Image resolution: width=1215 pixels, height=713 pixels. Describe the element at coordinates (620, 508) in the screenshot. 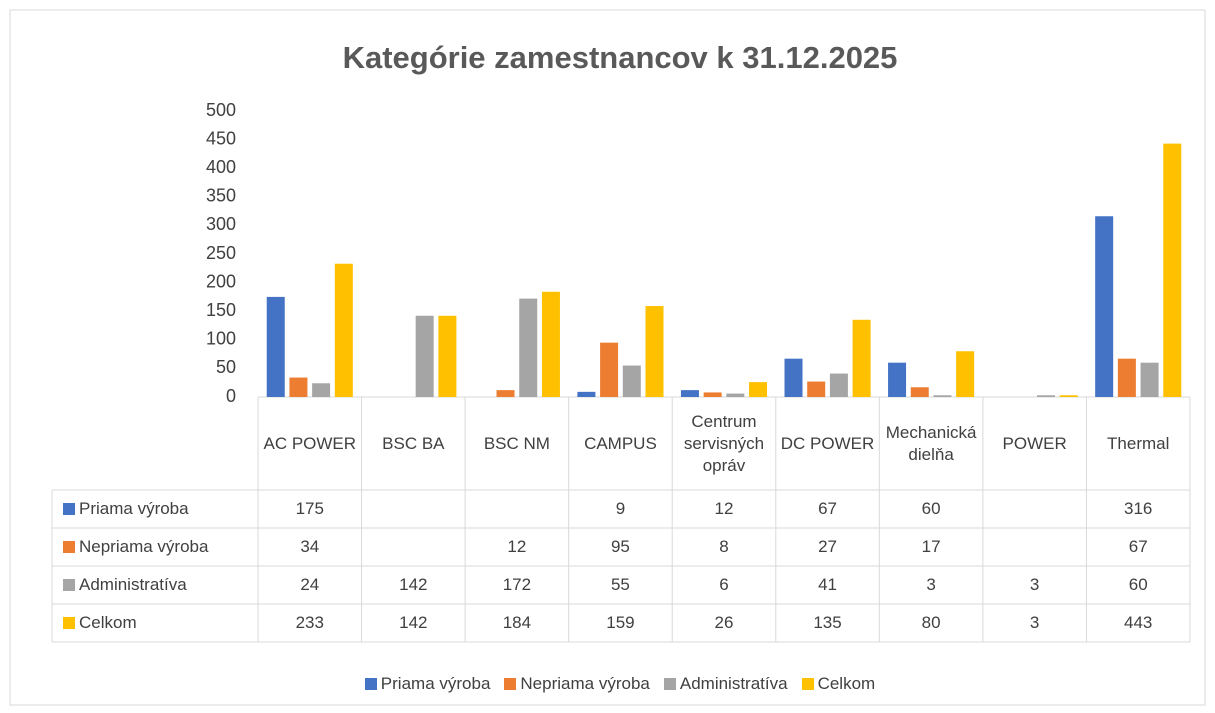

I see `table-cell: 9` at that location.